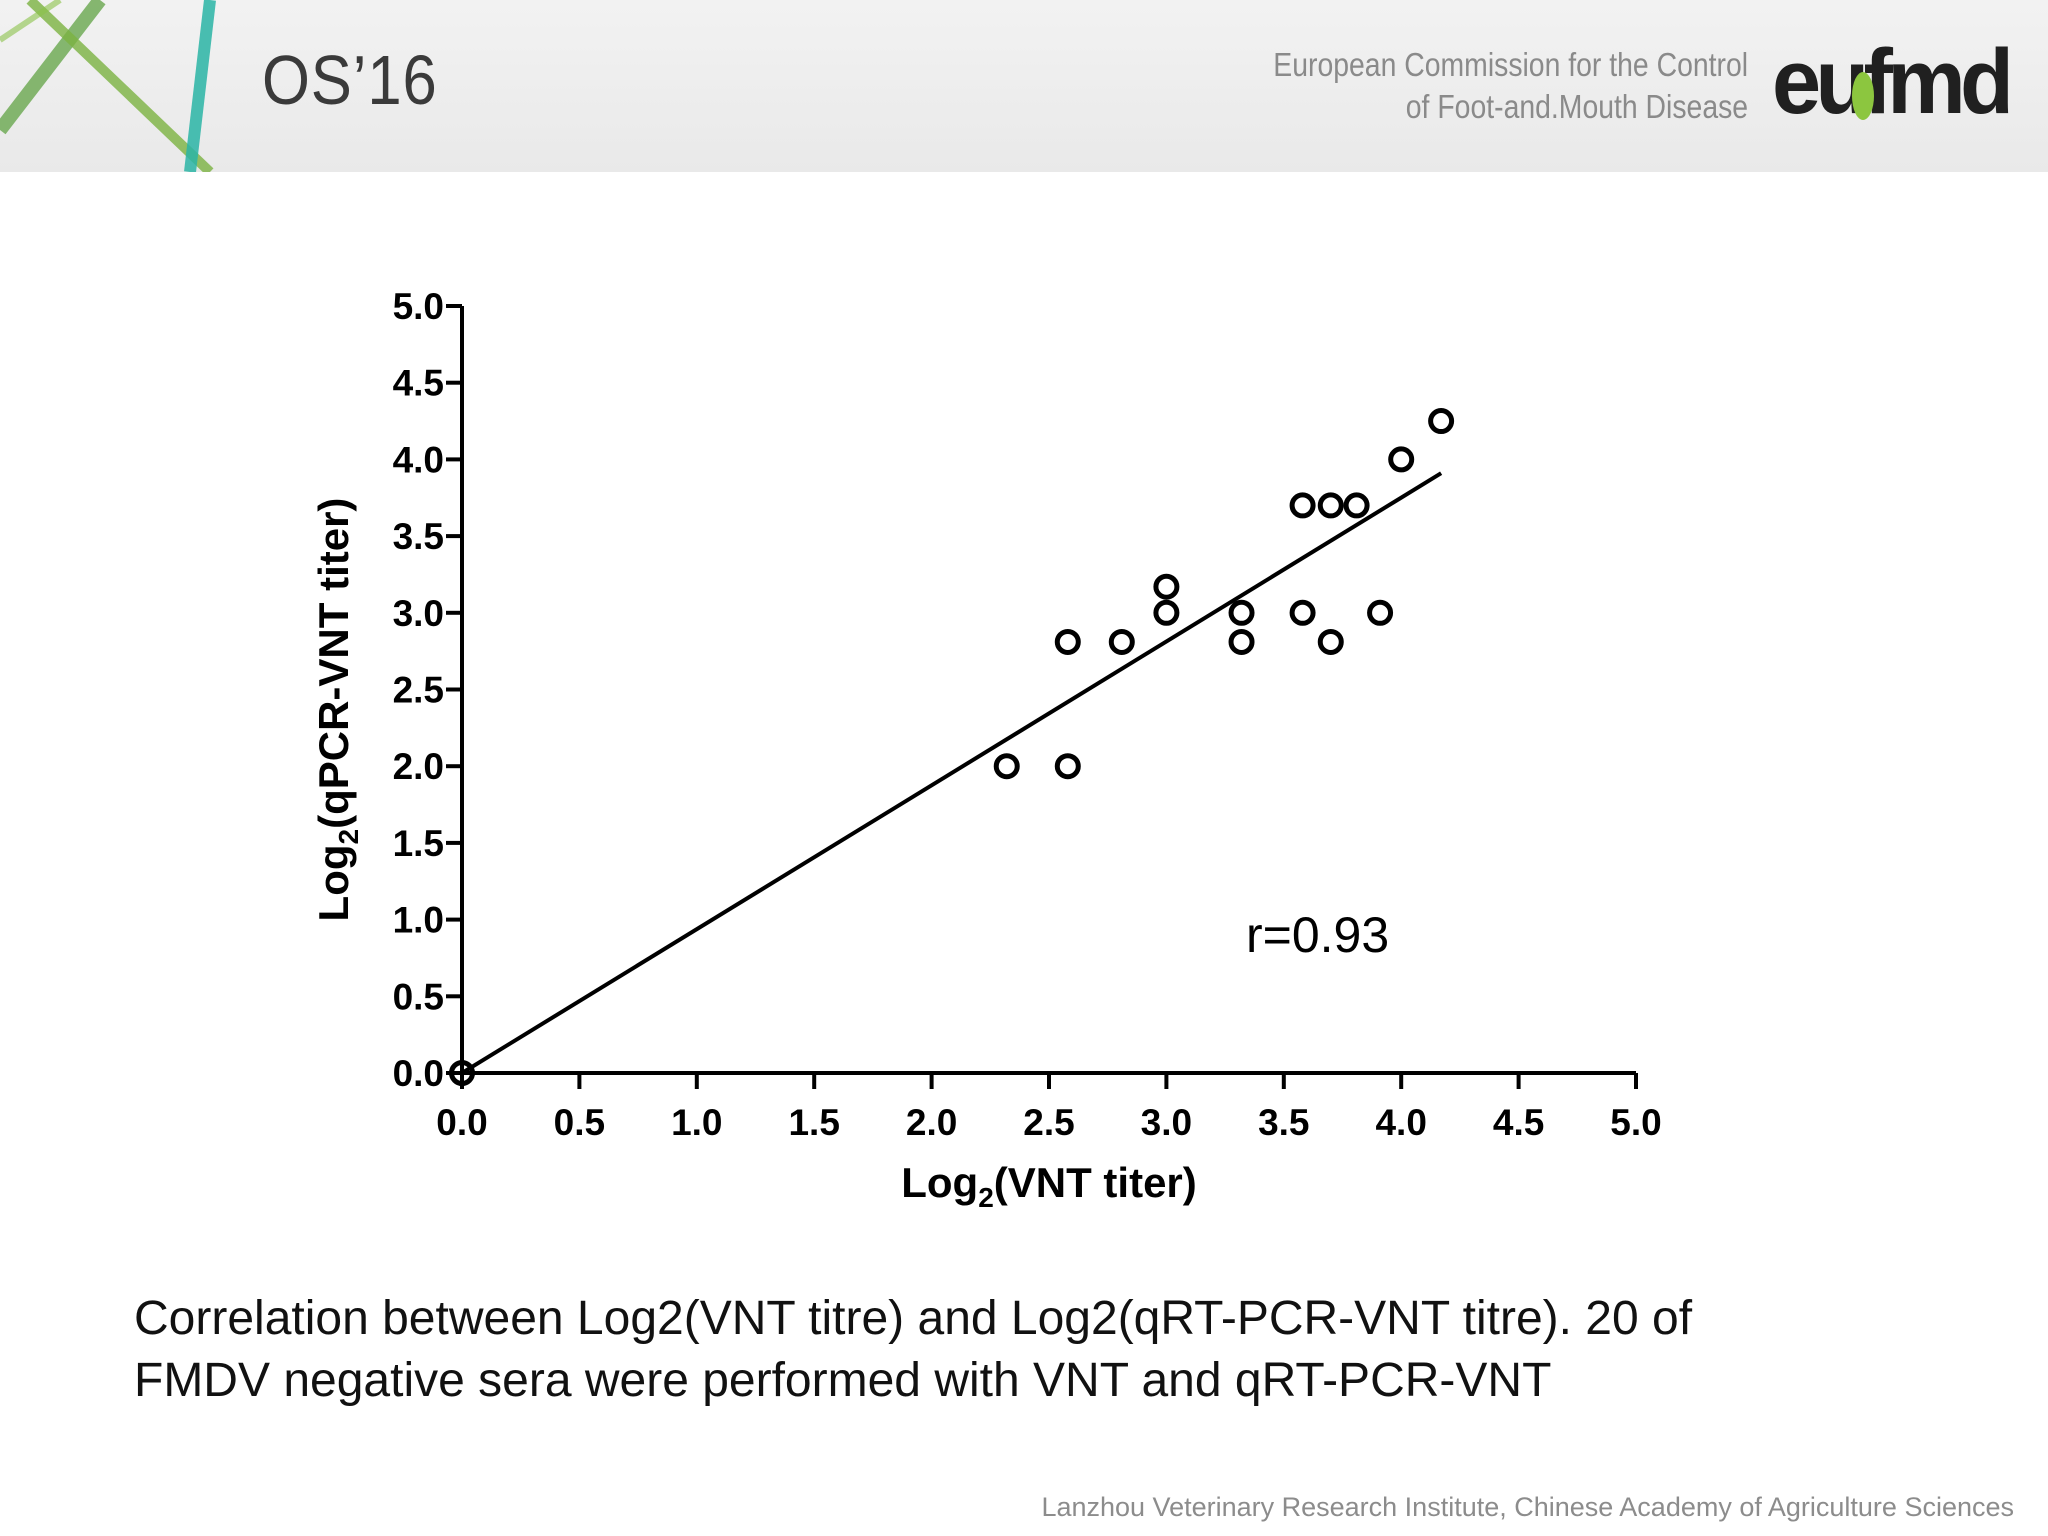  Describe the element at coordinates (108, 86) in the screenshot. I see `decorative-lines` at that location.